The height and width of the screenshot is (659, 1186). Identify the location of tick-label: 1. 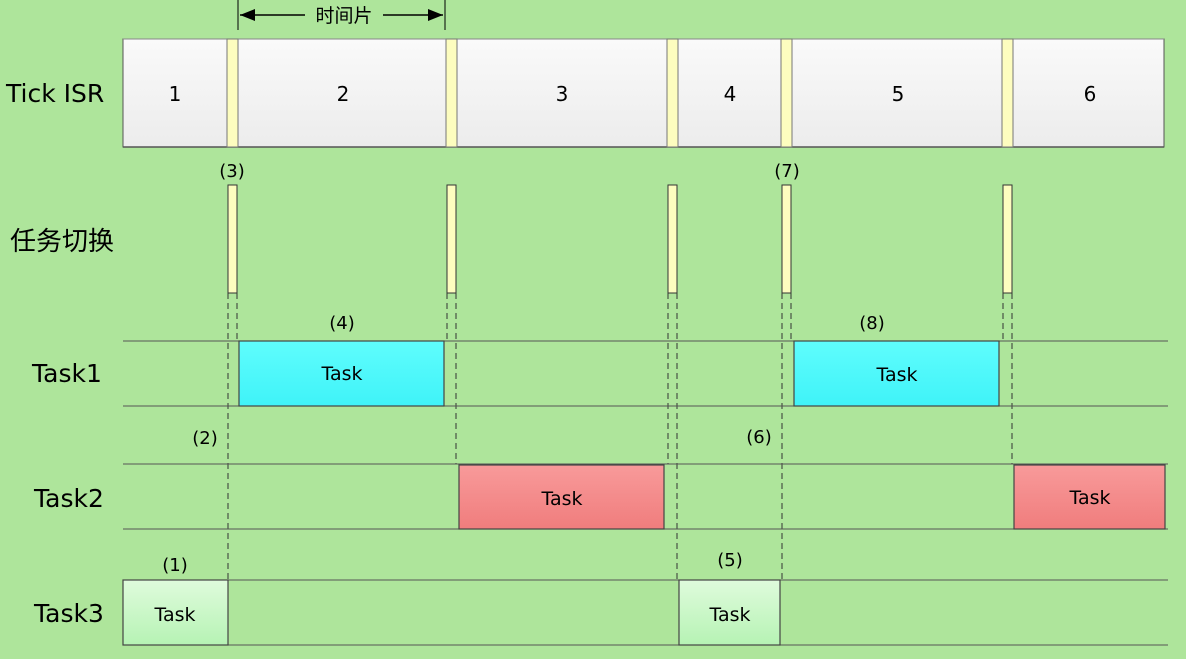
(175, 94).